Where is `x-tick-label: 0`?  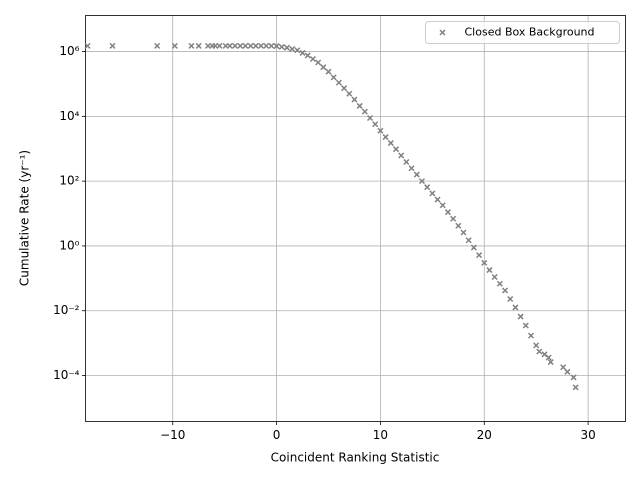
x-tick-label: 0 is located at coordinates (277, 435).